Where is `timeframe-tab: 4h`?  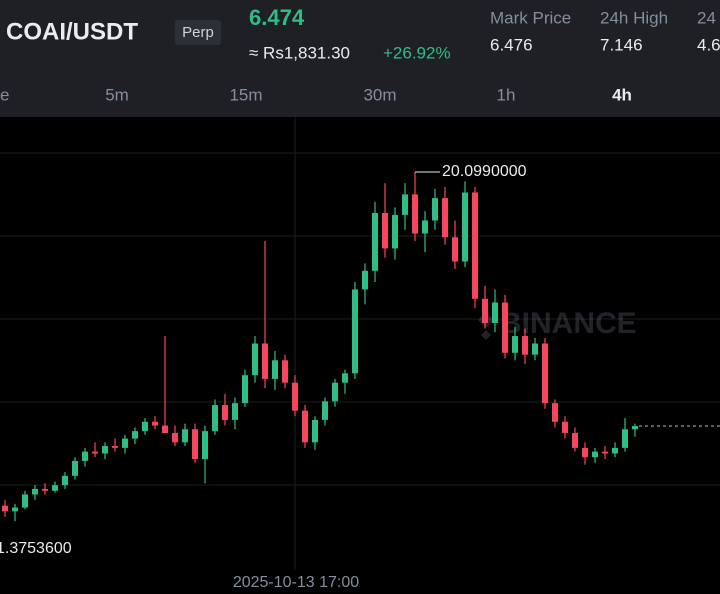
timeframe-tab: 4h is located at coordinates (622, 94).